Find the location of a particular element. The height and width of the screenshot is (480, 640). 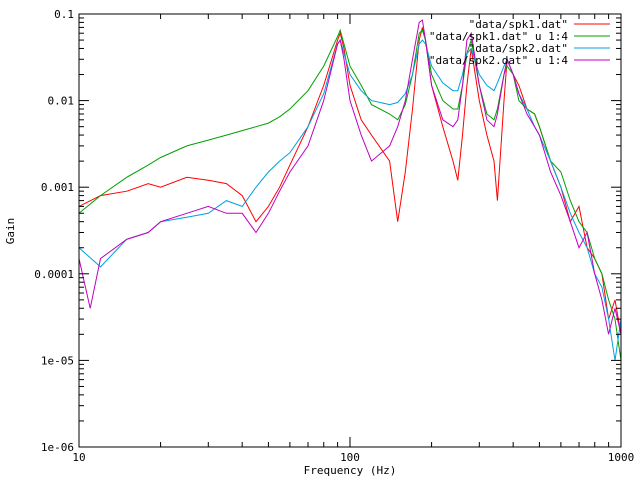

y-tick-label: 1e-06 is located at coordinates (57, 447).